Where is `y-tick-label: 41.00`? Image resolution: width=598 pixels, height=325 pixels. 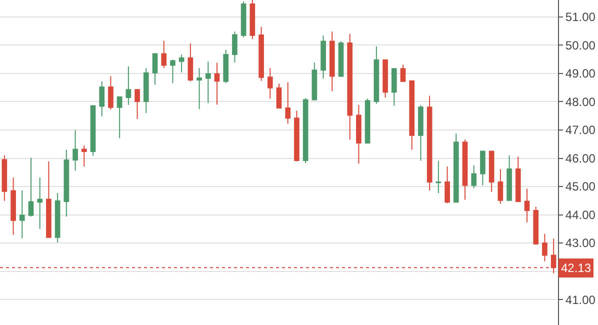 y-tick-label: 41.00 is located at coordinates (580, 299).